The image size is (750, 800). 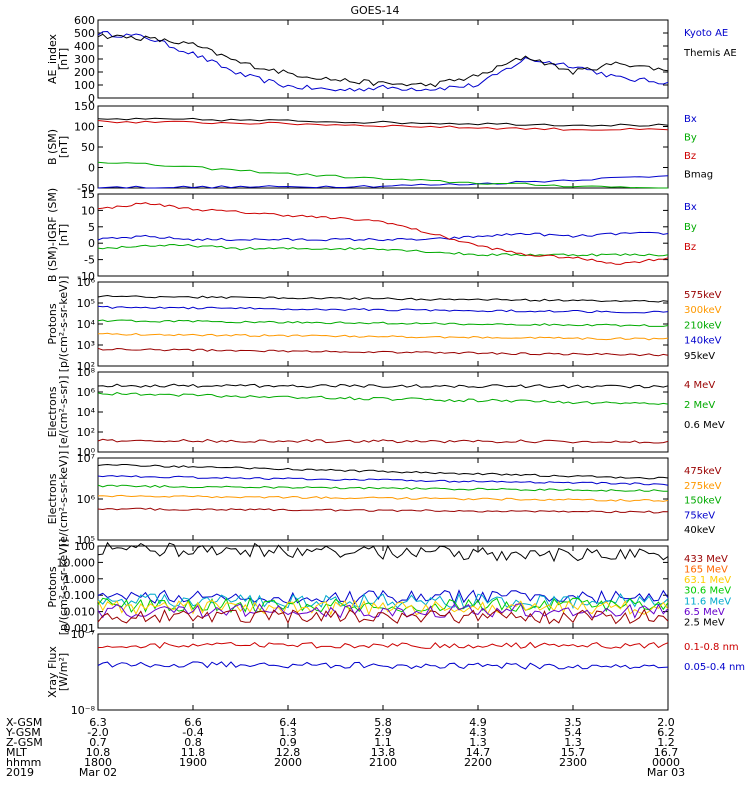 What do you see at coordinates (63, 499) in the screenshot?
I see `y-axis-label: [e/(cm²-s-sr-keV)]` at bounding box center [63, 499].